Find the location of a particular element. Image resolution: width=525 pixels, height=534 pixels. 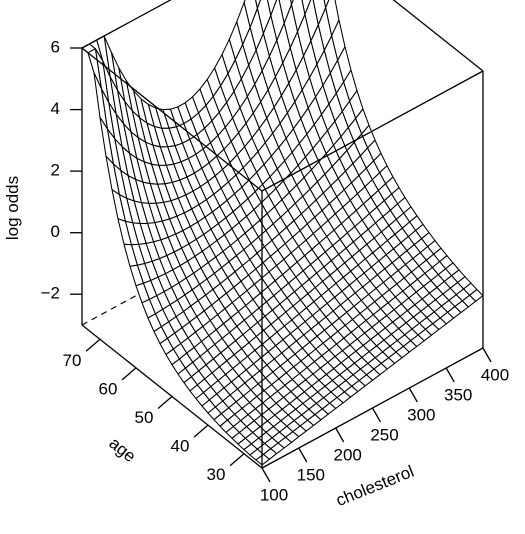

tick-label: 60 is located at coordinates (108, 388).